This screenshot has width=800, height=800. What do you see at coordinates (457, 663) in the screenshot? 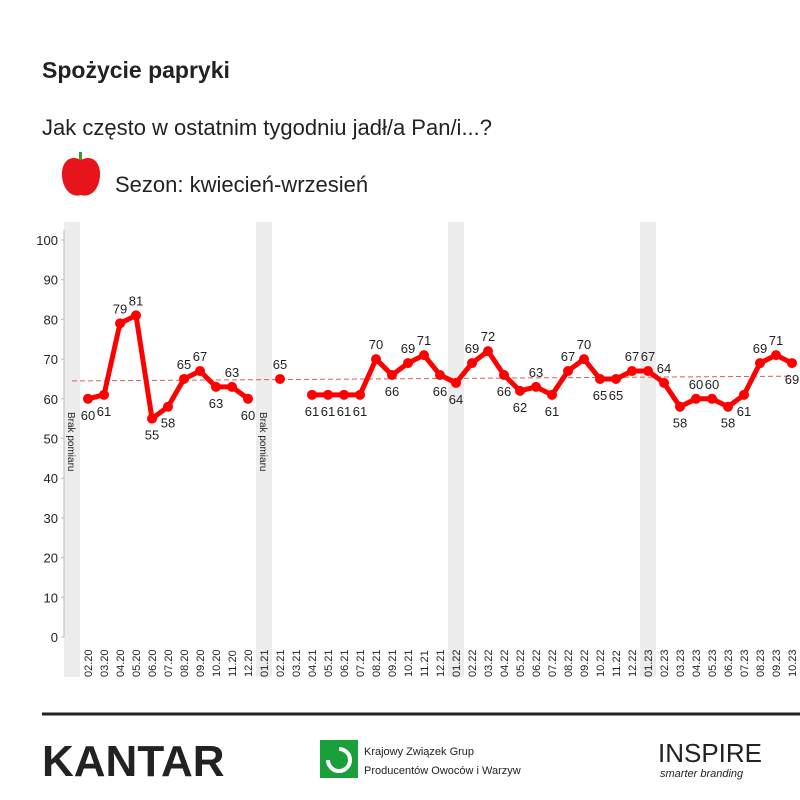
I see `x-tick-label: 01.22` at bounding box center [457, 663].